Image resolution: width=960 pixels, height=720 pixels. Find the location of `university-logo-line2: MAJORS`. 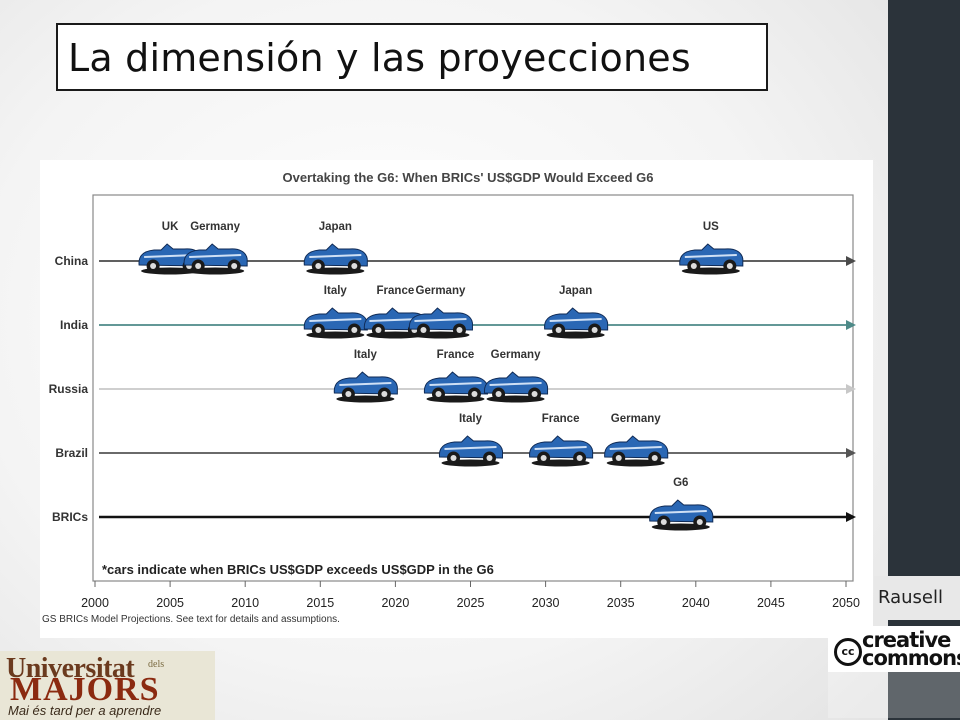

university-logo-line2: MAJORS is located at coordinates (85, 689).